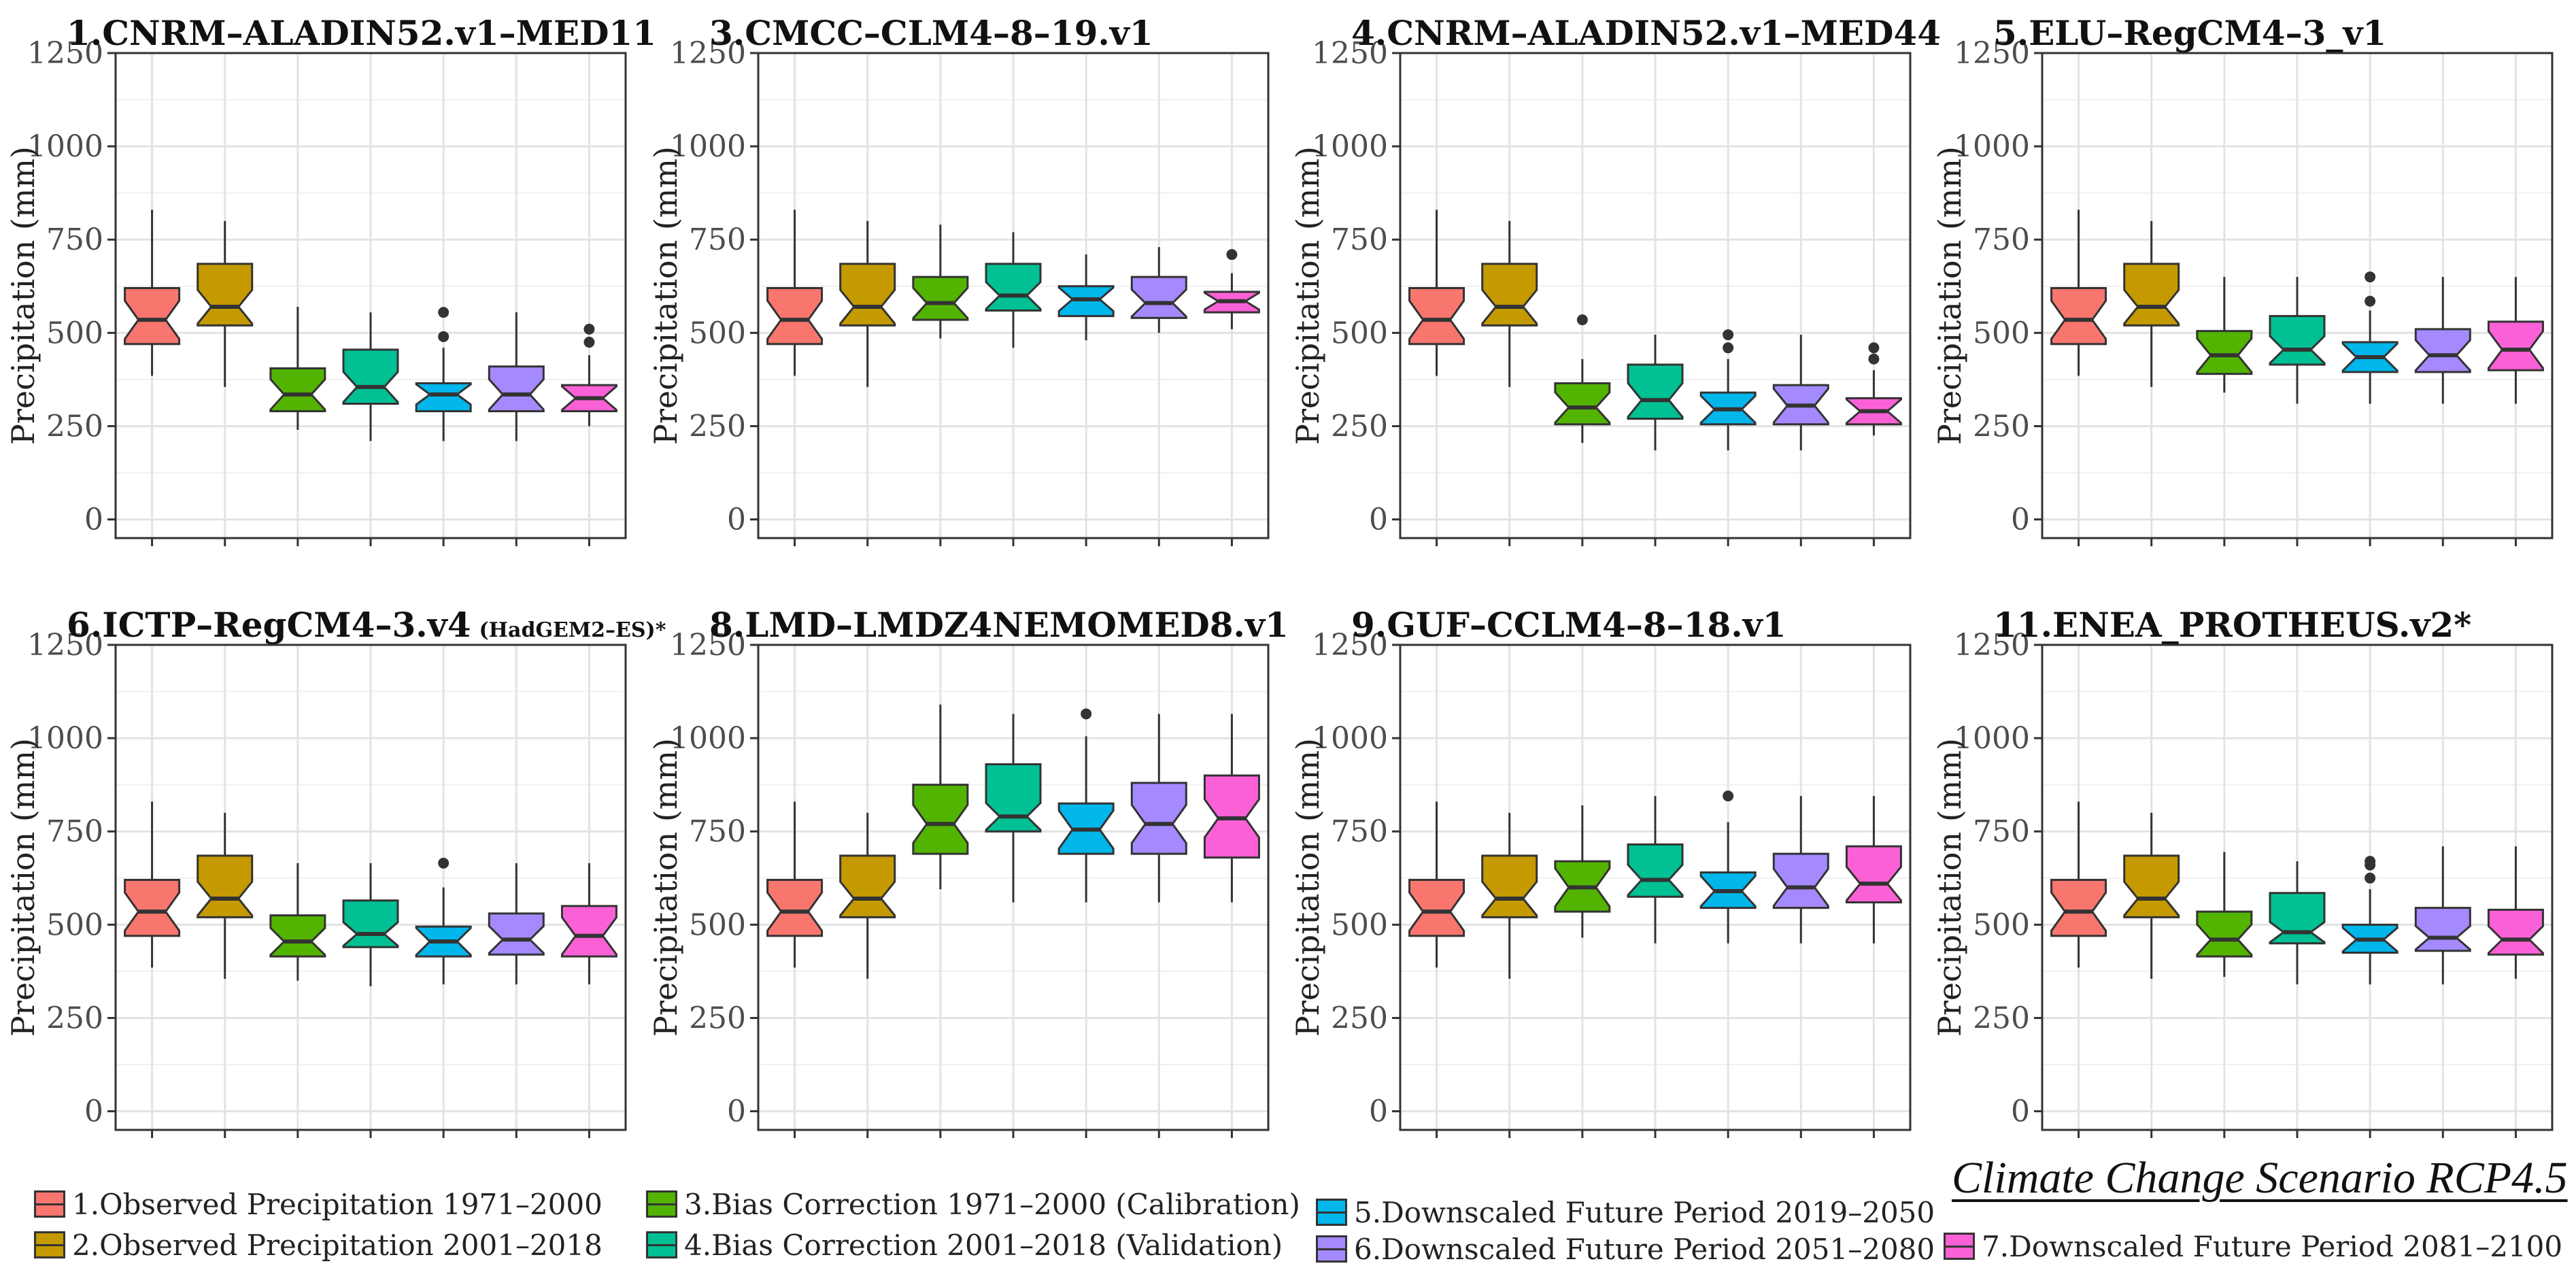 This screenshot has width=2576, height=1285. What do you see at coordinates (1646, 33) in the screenshot?
I see `panel-title-main: 4.CNRM–ALADIN52.v1–MED44` at bounding box center [1646, 33].